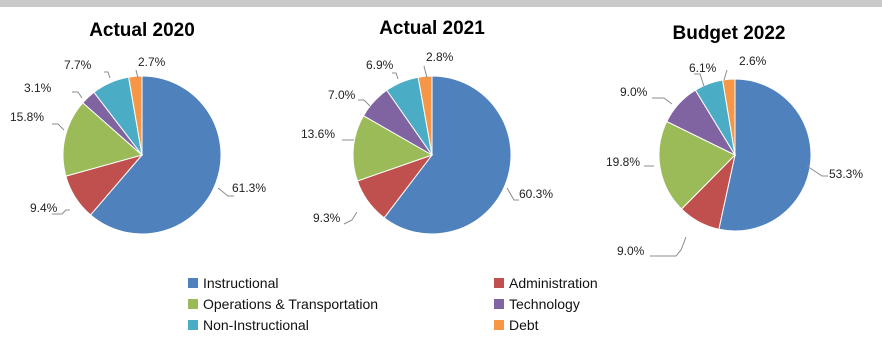 Image resolution: width=882 pixels, height=338 pixels. What do you see at coordinates (342, 95) in the screenshot?
I see `data-label-technology: 7.0%` at bounding box center [342, 95].